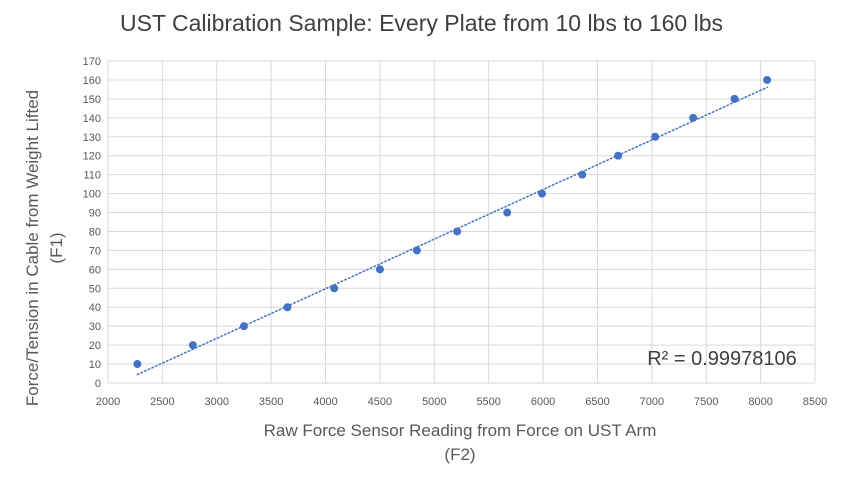  What do you see at coordinates (706, 402) in the screenshot?
I see `x-tick-label: 7500` at bounding box center [706, 402].